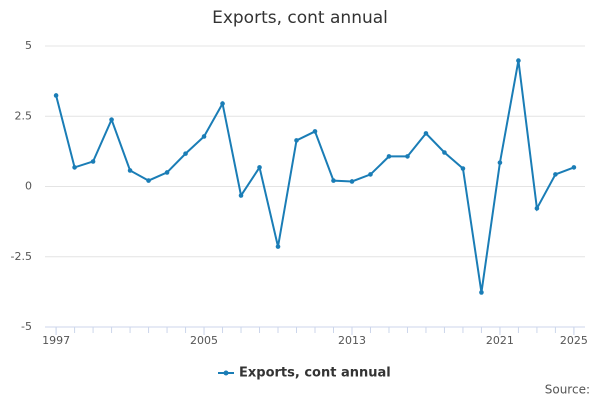  Describe the element at coordinates (500, 340) in the screenshot. I see `x-tick-label: 2021` at that location.